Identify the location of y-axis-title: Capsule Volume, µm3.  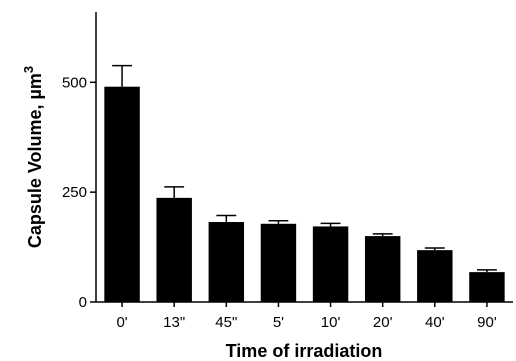
(33, 157).